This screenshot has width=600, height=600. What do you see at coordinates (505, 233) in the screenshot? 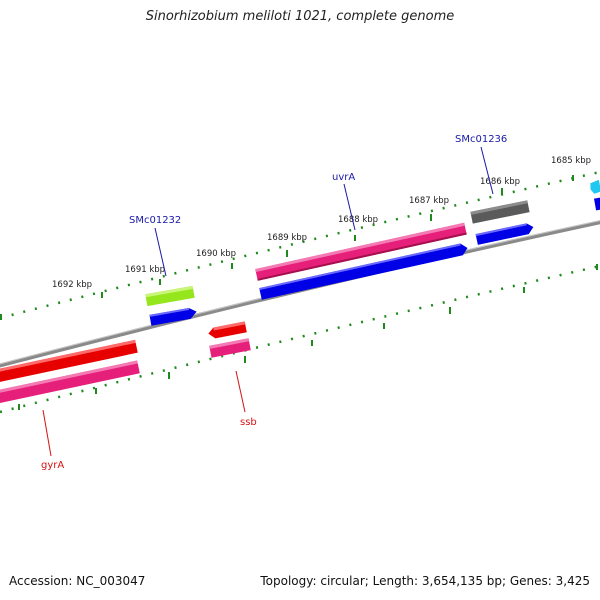
I see `cds-smc01236` at bounding box center [505, 233].